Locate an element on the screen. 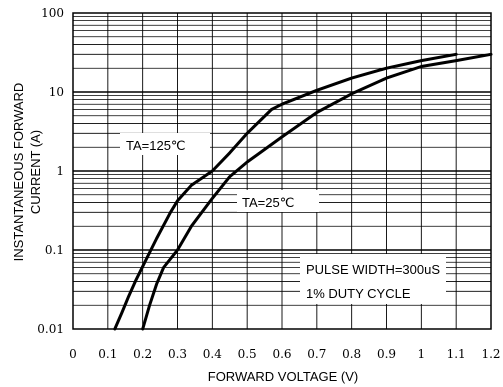 Image resolution: width=503 pixels, height=387 pixels. label-125-background is located at coordinates (165, 144).